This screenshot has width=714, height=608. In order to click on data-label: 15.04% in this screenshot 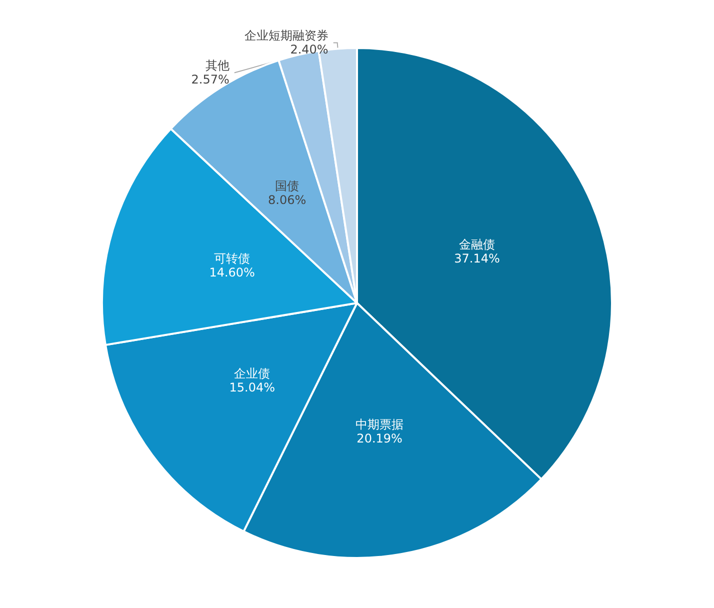, I will do `click(252, 387)`.